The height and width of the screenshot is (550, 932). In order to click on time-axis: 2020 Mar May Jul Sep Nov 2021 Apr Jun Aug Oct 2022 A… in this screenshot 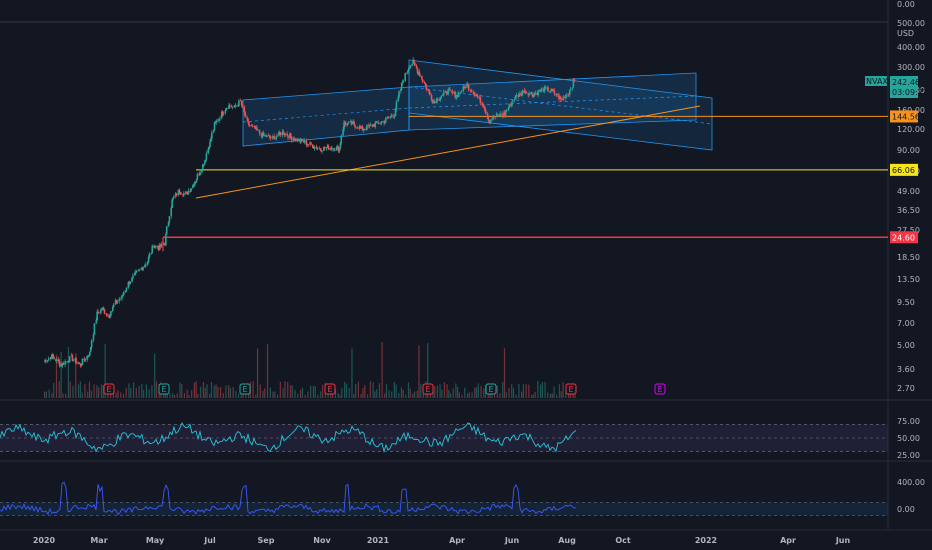, I will do `click(442, 540)`.